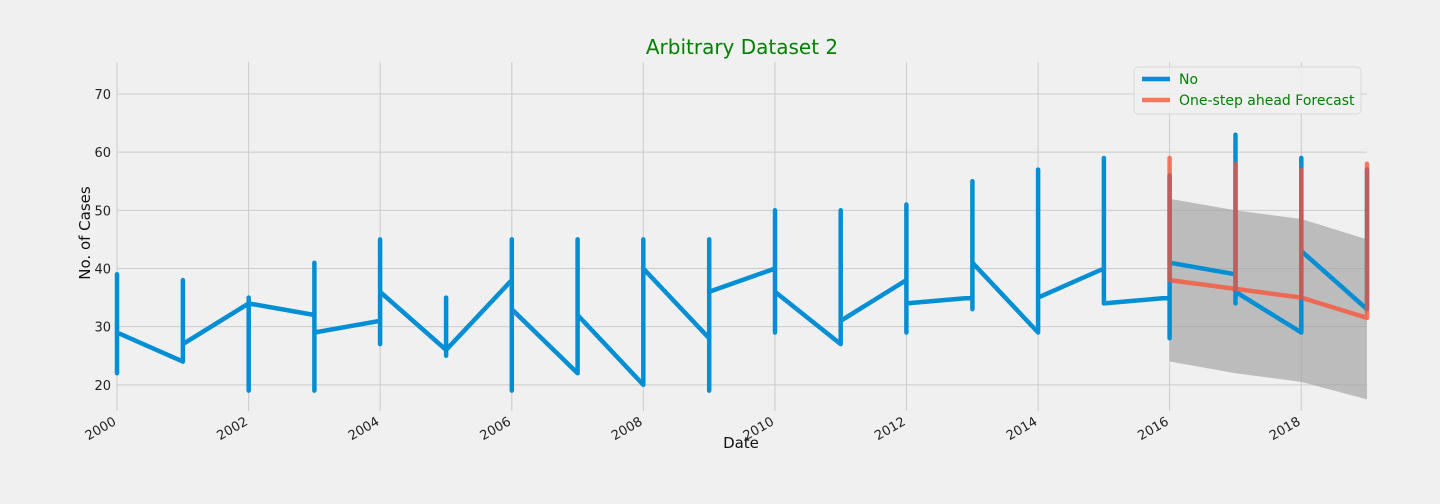  Describe the element at coordinates (102, 211) in the screenshot. I see `y-tick-label: 50` at that location.